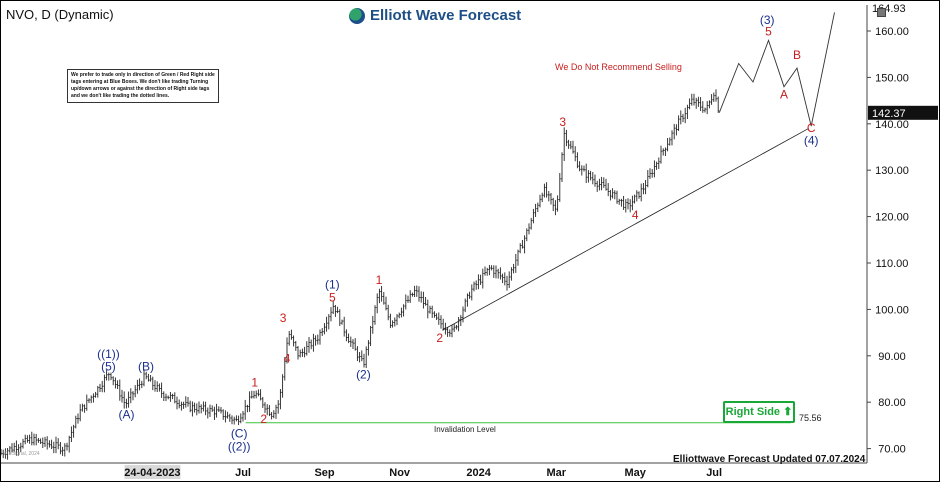  I want to click on date-tick-label: 24-04-2023, so click(152, 473).